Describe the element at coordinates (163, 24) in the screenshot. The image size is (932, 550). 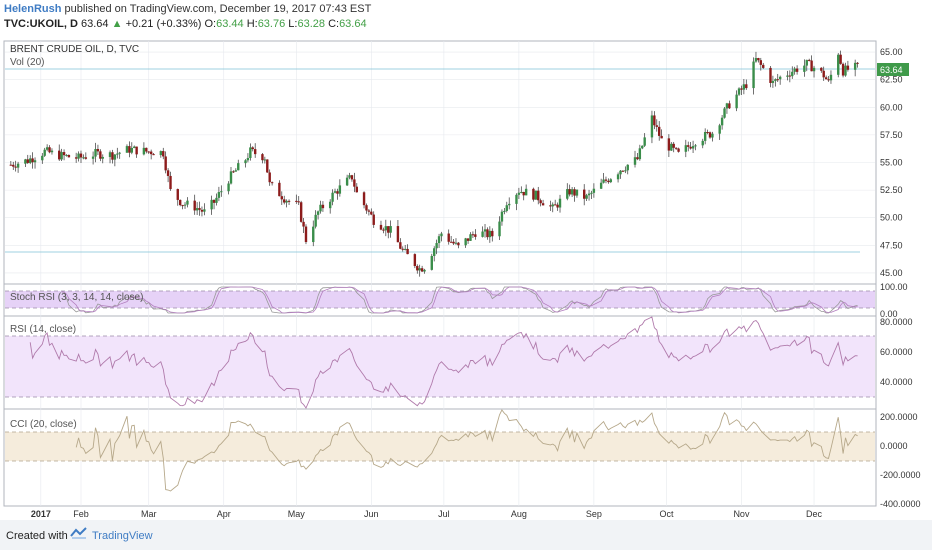
I see `price-change: +0.21 (+0.33%)` at that location.